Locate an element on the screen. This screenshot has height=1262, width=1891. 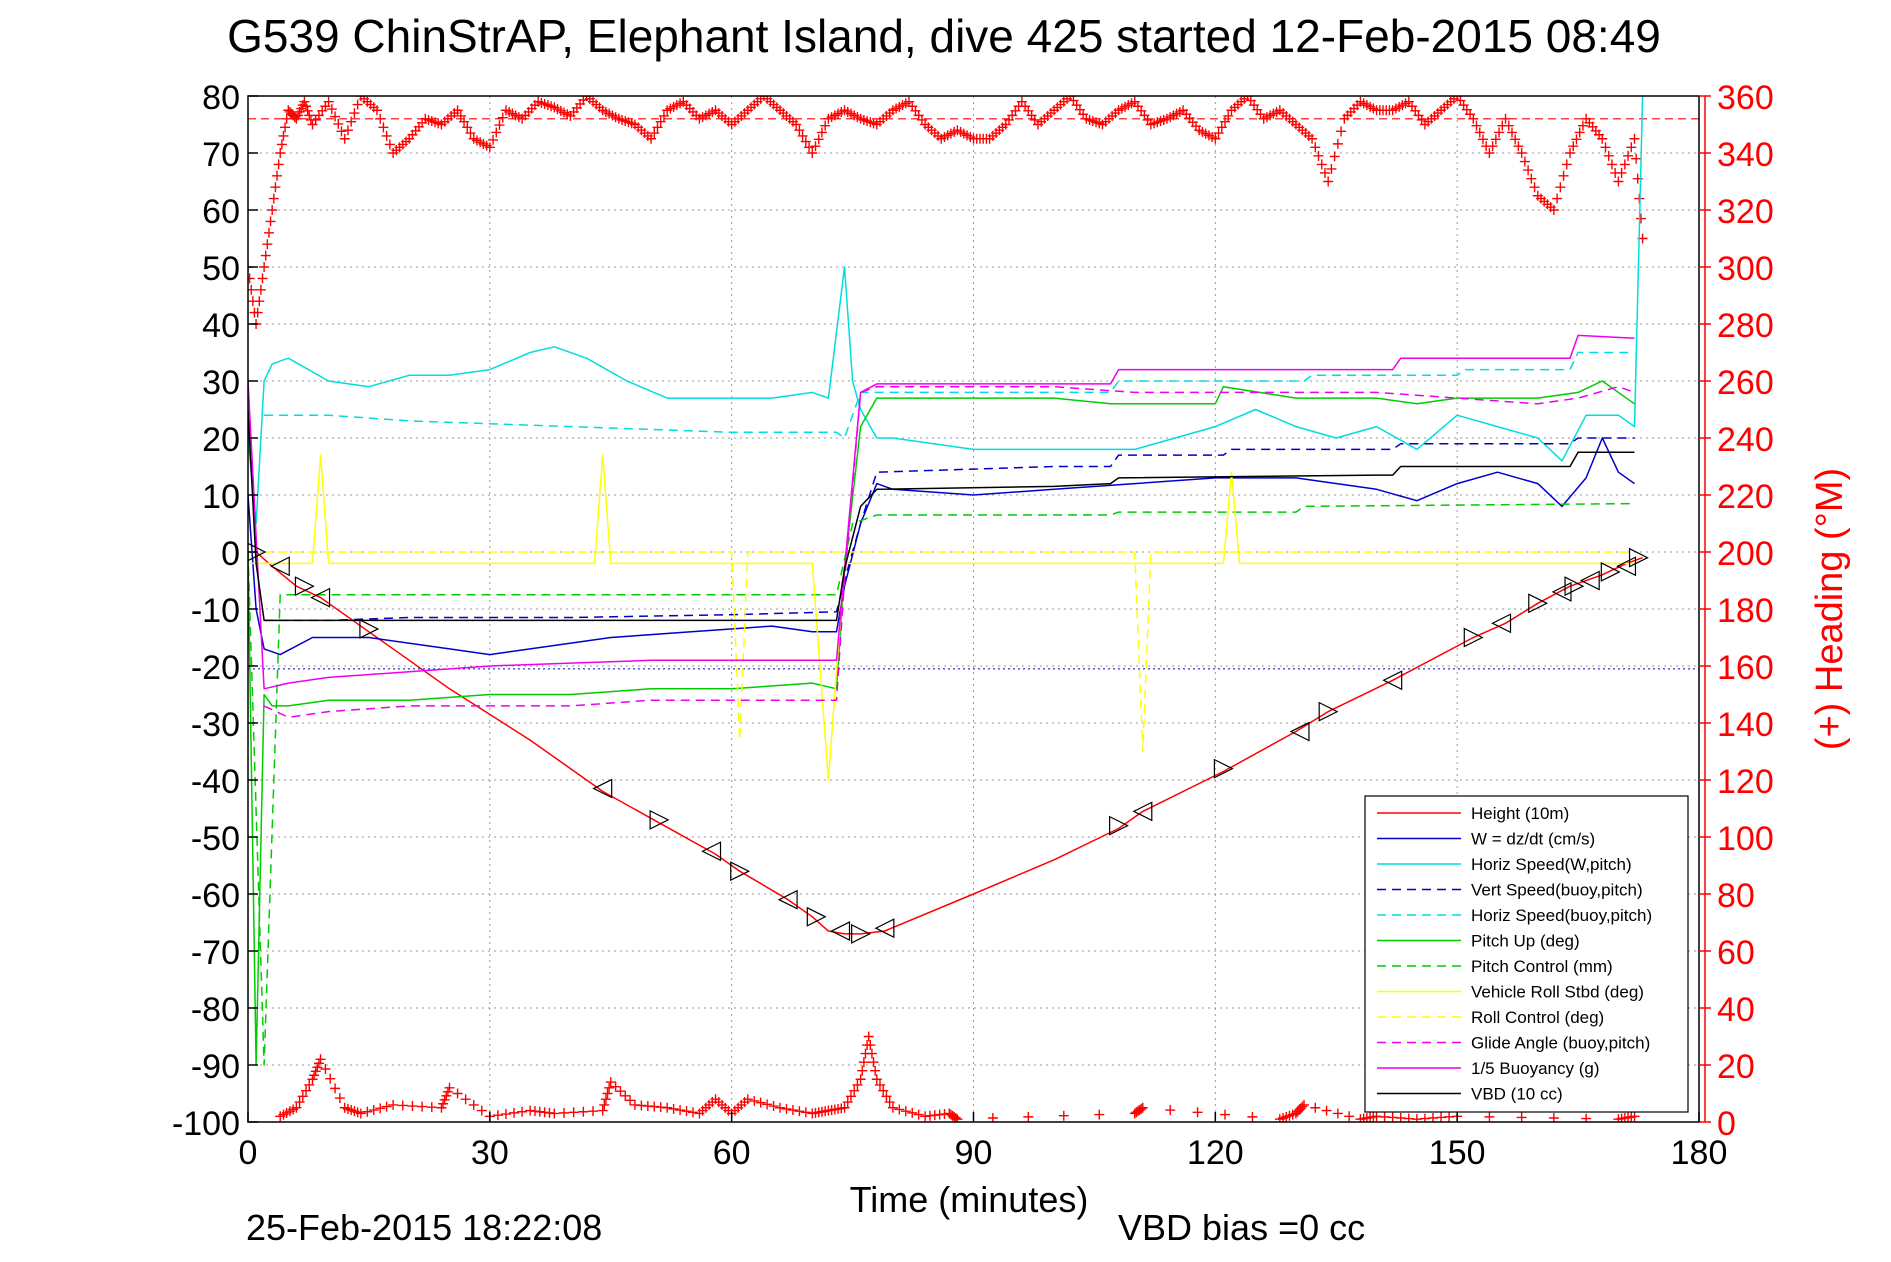
y-right-tick-label: 240 is located at coordinates (1745, 440).